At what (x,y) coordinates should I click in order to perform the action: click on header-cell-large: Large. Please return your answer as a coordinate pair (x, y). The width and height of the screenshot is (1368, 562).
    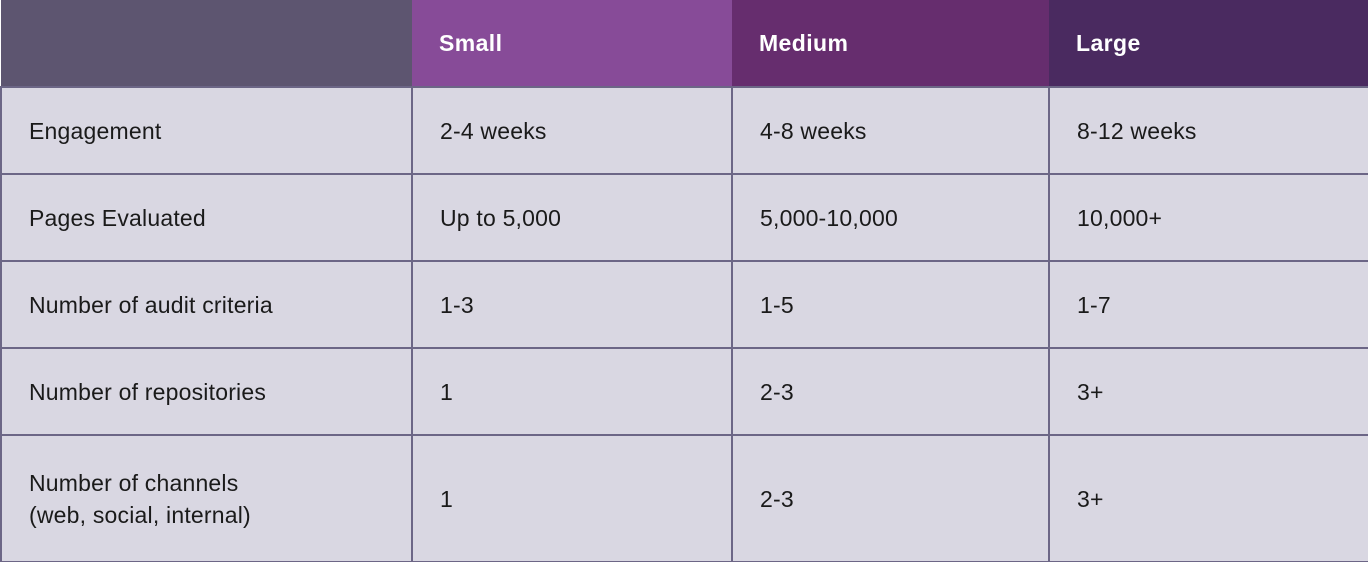
    Looking at the image, I should click on (1208, 43).